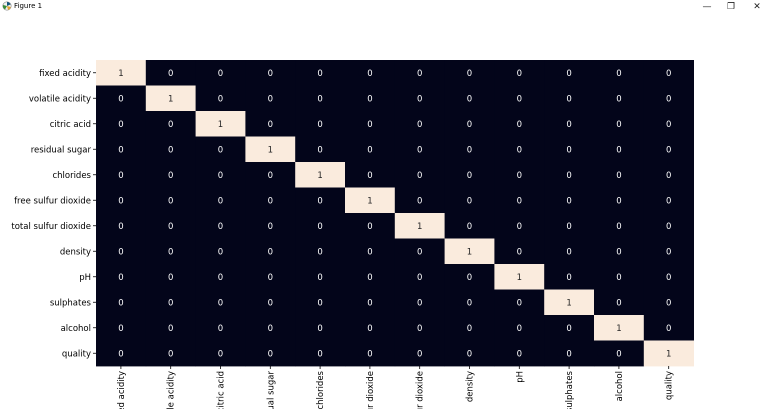  I want to click on y-tick-label: density, so click(75, 252).